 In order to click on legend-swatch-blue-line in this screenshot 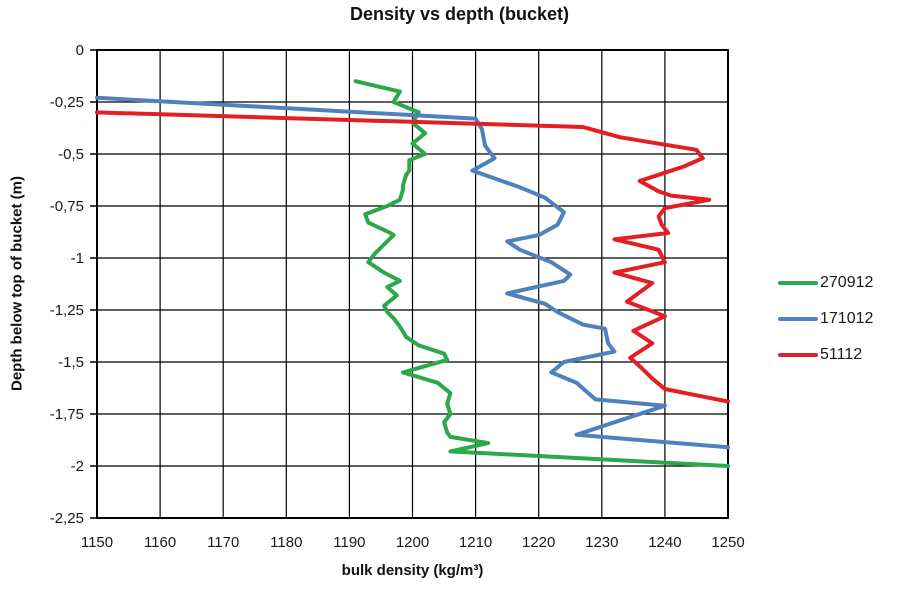, I will do `click(798, 318)`.